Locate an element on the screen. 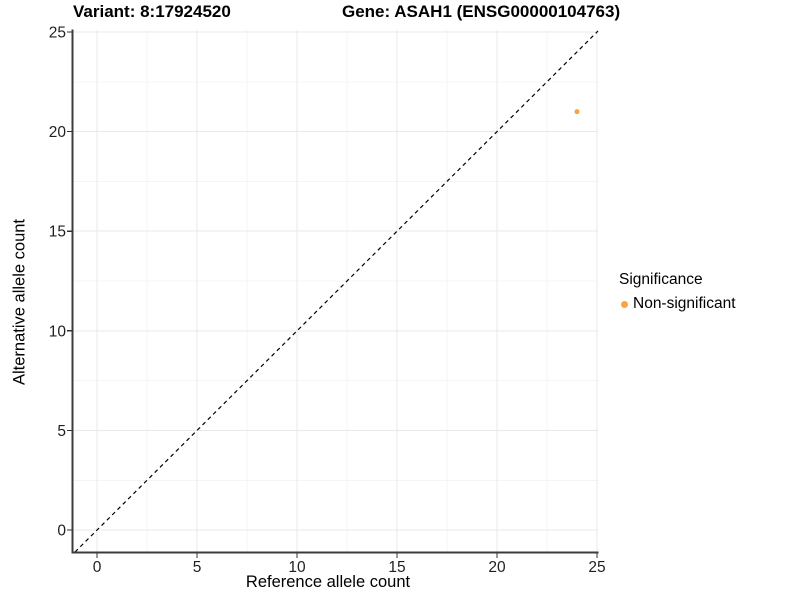 The height and width of the screenshot is (600, 800). x-tick-label: 20 is located at coordinates (497, 567).